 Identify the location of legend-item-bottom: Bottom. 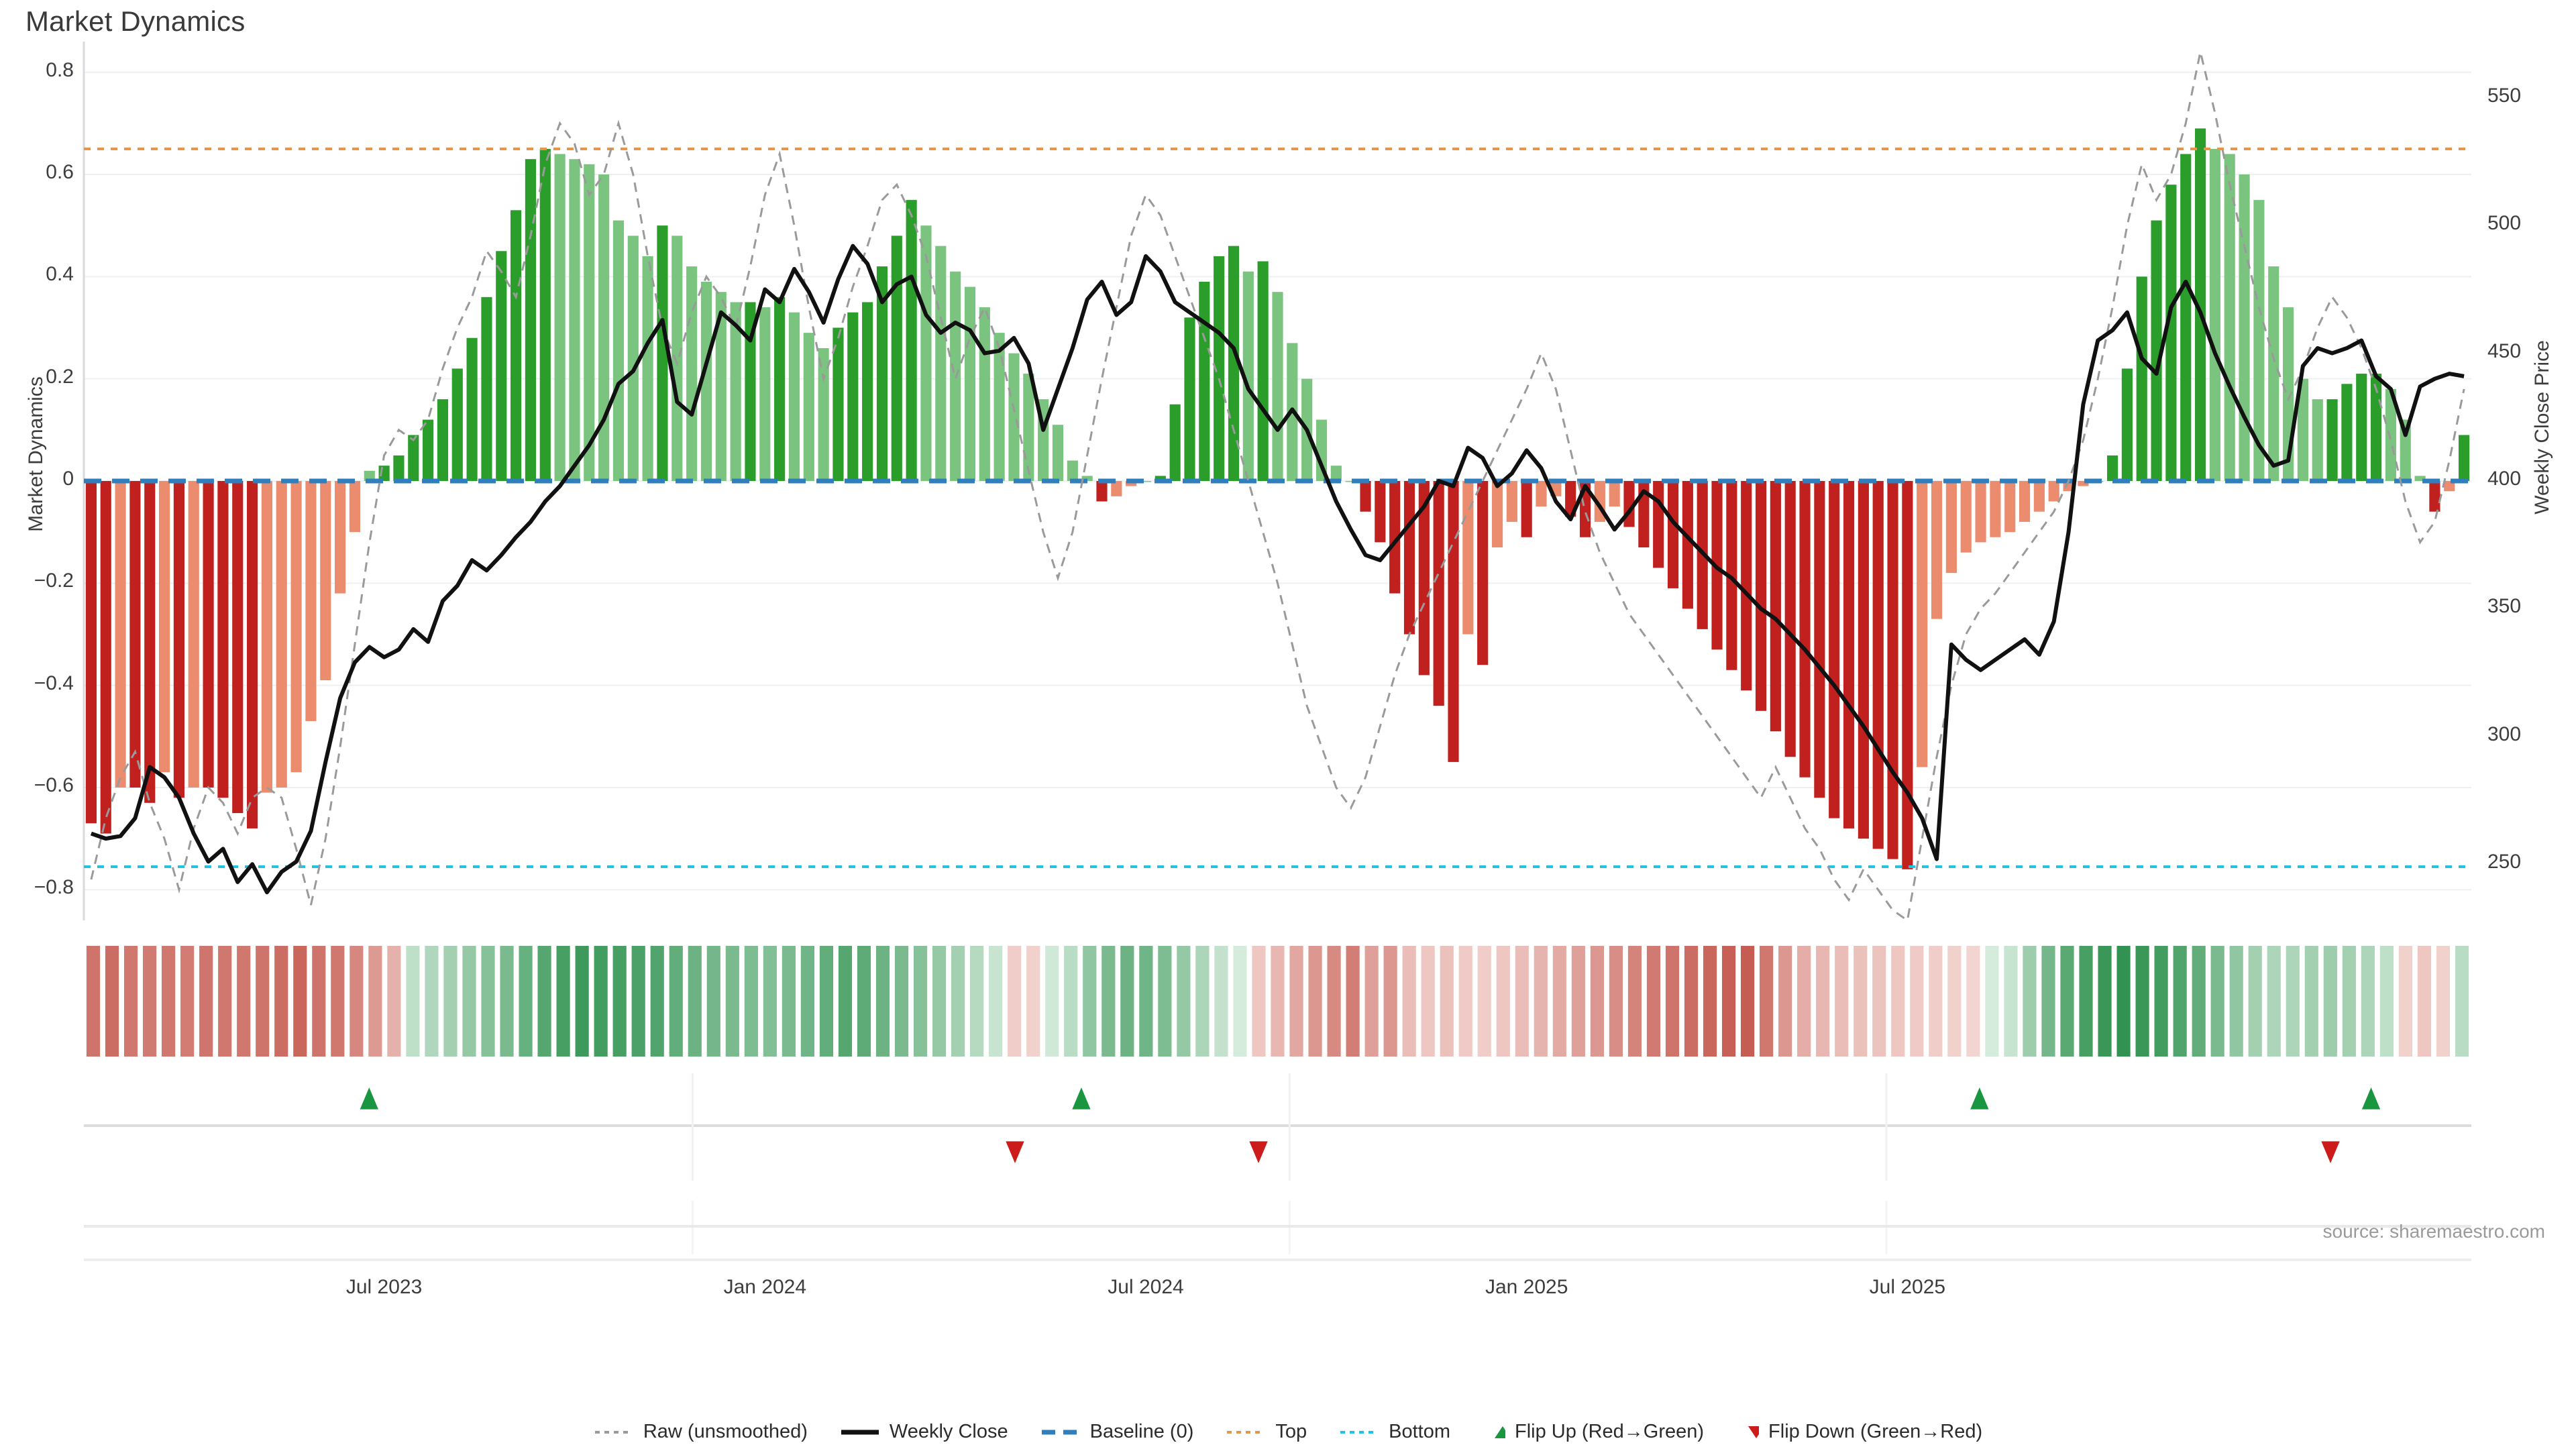
(1394, 1432).